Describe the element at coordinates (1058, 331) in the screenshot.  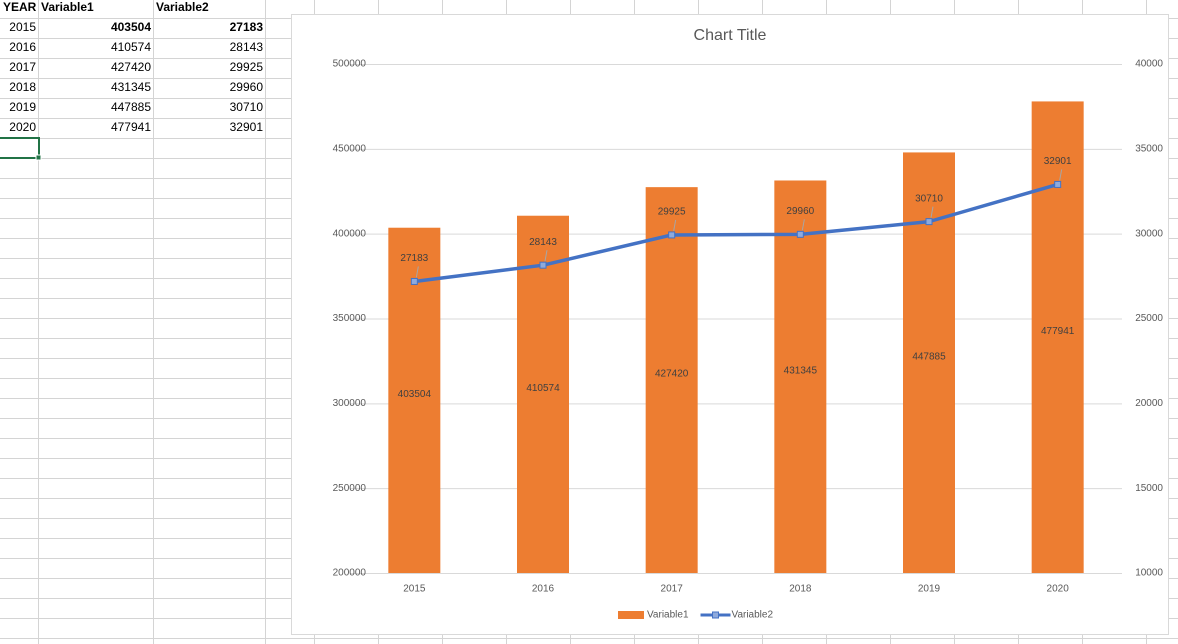
I see `data-label: 477941` at that location.